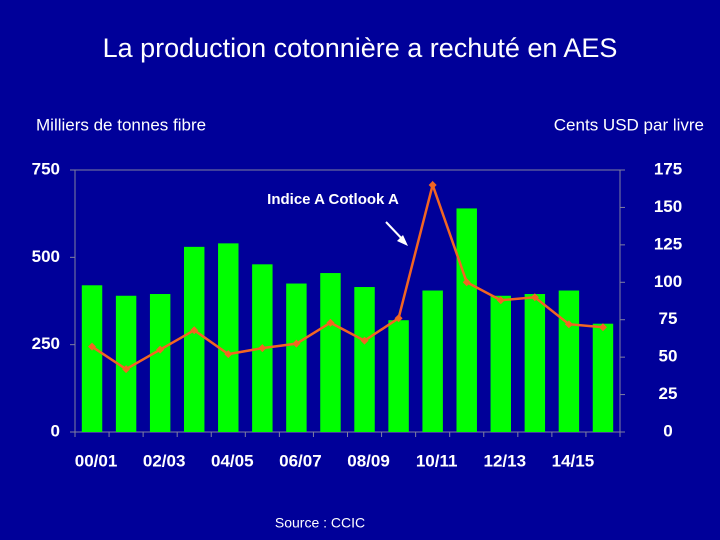  What do you see at coordinates (668, 206) in the screenshot?
I see `y2-tick-label: 150` at bounding box center [668, 206].